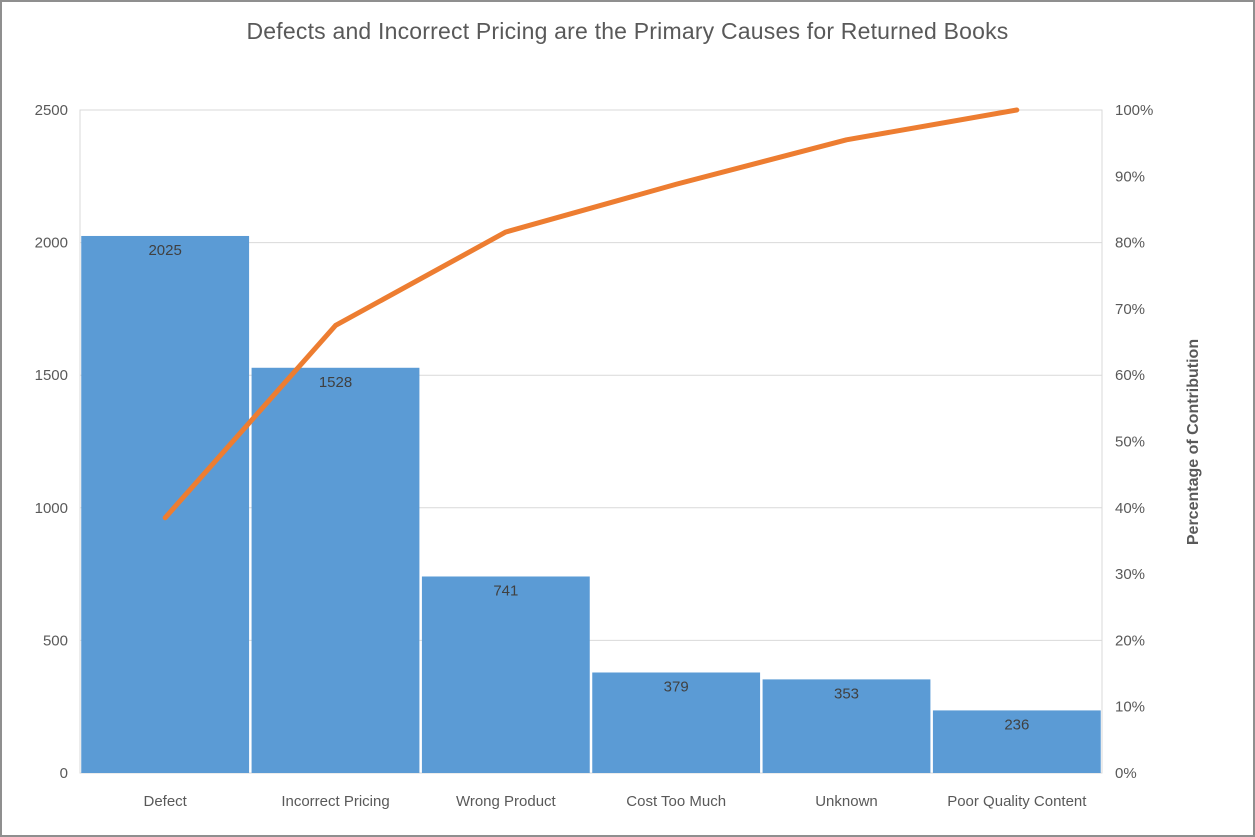  I want to click on y2-axis-tick-label: 10%, so click(1130, 707).